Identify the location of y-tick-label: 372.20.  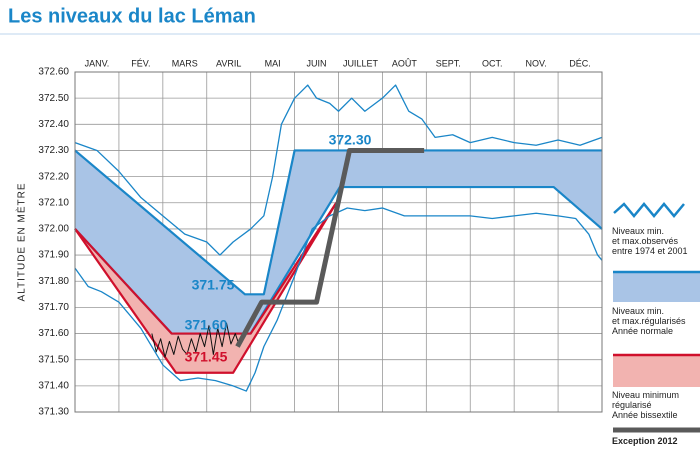
(53, 176).